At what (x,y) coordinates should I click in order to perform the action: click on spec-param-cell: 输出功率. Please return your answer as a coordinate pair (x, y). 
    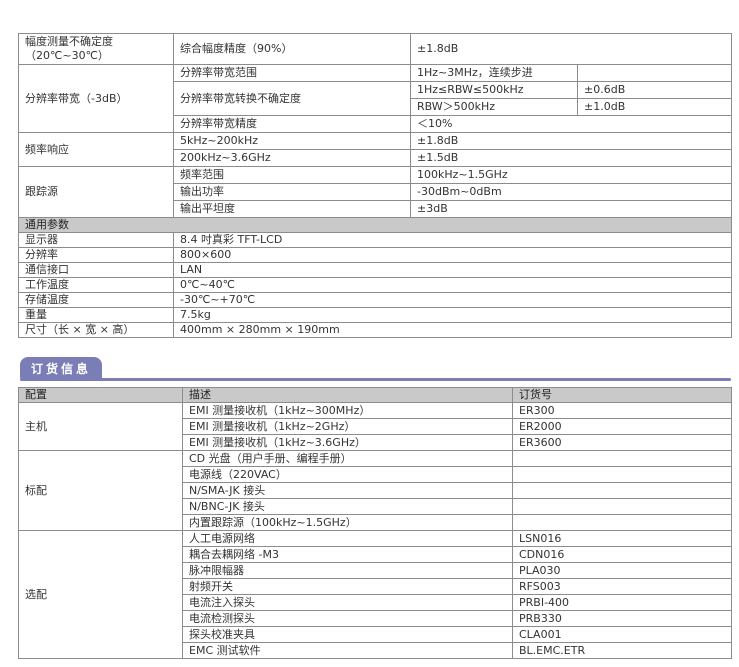
    Looking at the image, I should click on (292, 192).